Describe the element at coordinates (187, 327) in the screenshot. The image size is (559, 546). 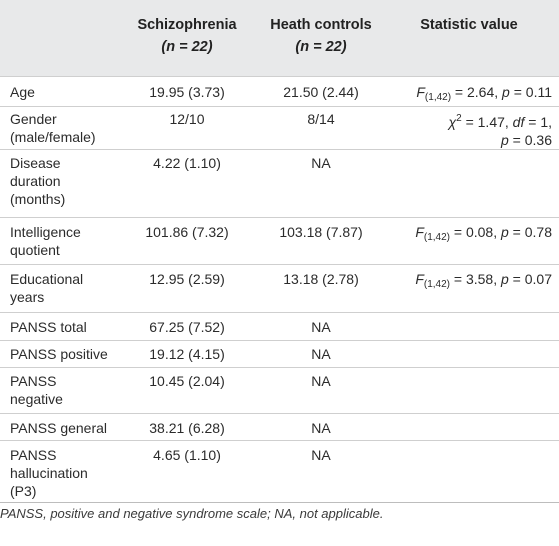
I see `row-schizophrenia-value: 67.25 (7.52)` at that location.